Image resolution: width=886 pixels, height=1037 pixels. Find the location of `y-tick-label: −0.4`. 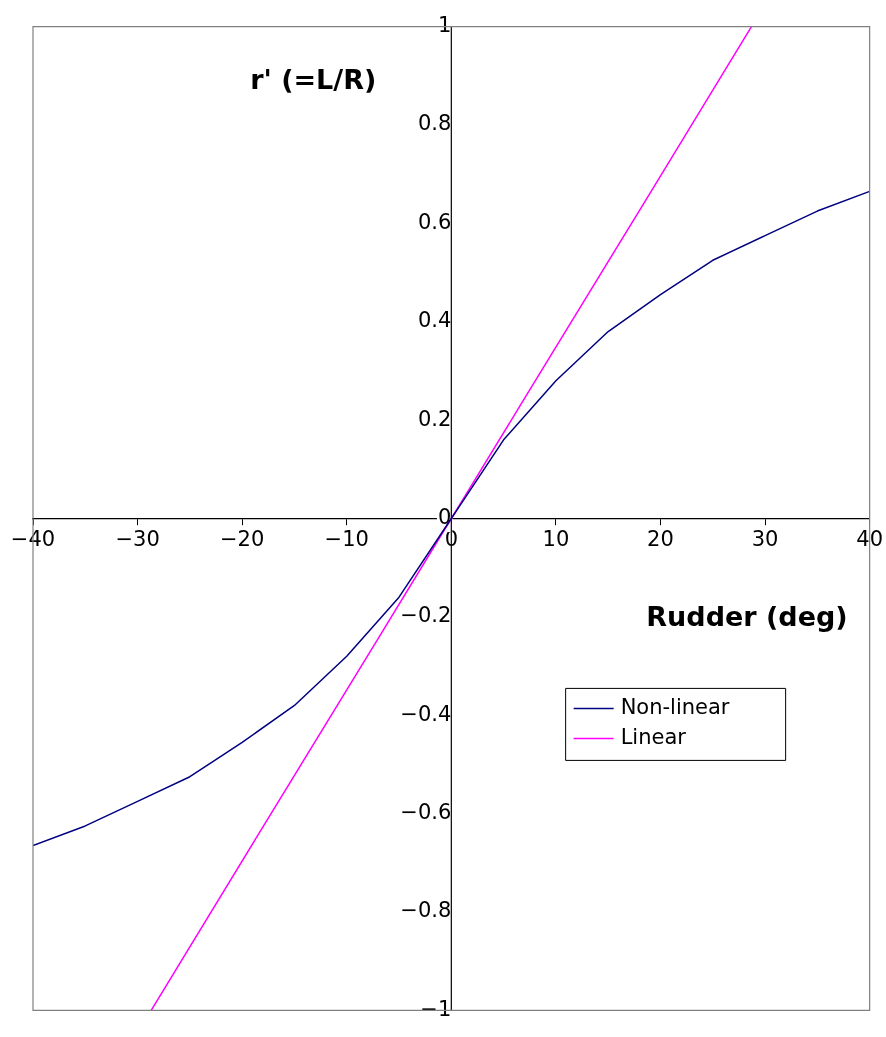

y-tick-label: −0.4 is located at coordinates (426, 713).